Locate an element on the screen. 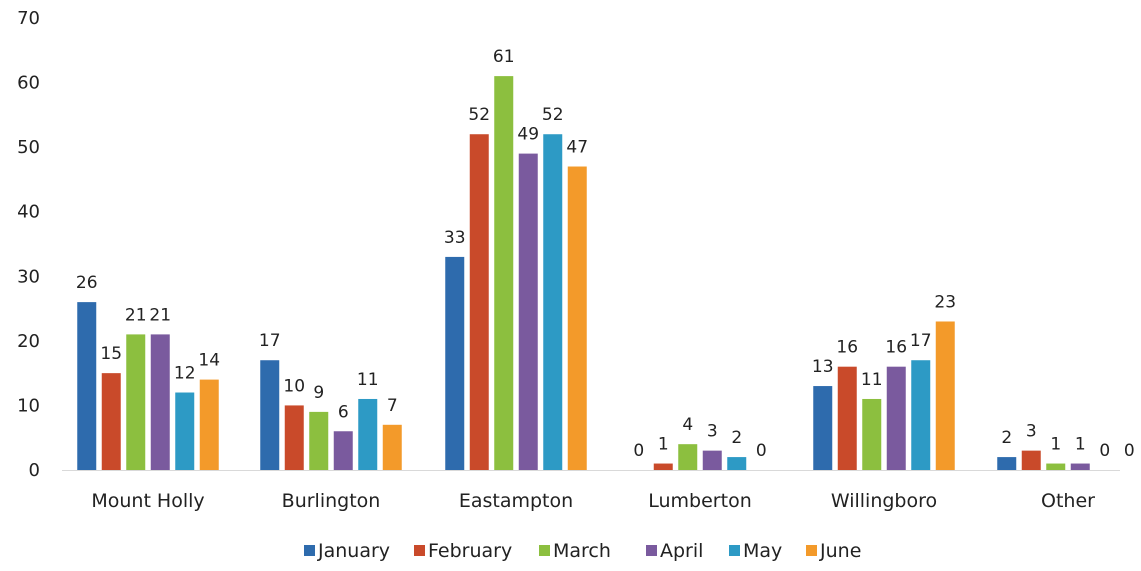 This screenshot has width=1141, height=571. data-label: 13 is located at coordinates (823, 367).